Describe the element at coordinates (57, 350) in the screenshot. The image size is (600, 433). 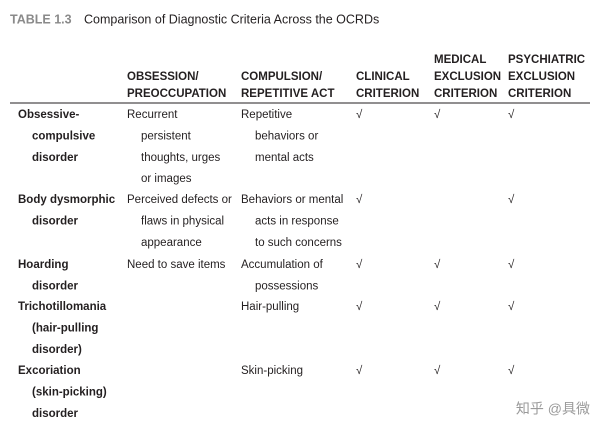
I see `row-label: disorder)` at that location.